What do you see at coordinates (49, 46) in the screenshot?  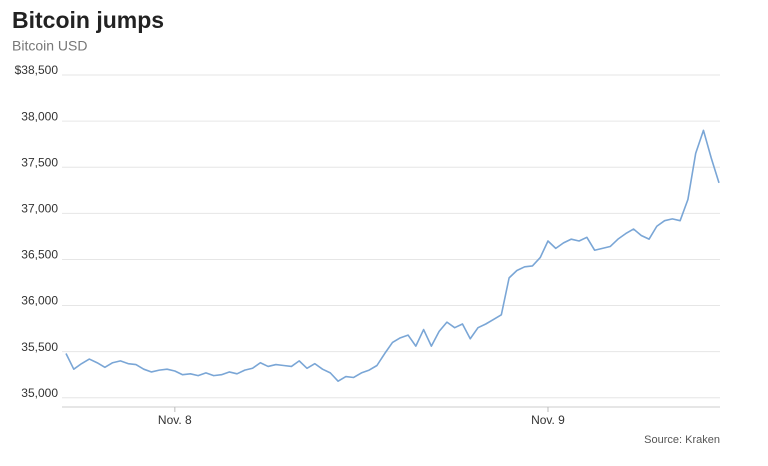 I see `chart-subtitle: Bitcoin USD` at bounding box center [49, 46].